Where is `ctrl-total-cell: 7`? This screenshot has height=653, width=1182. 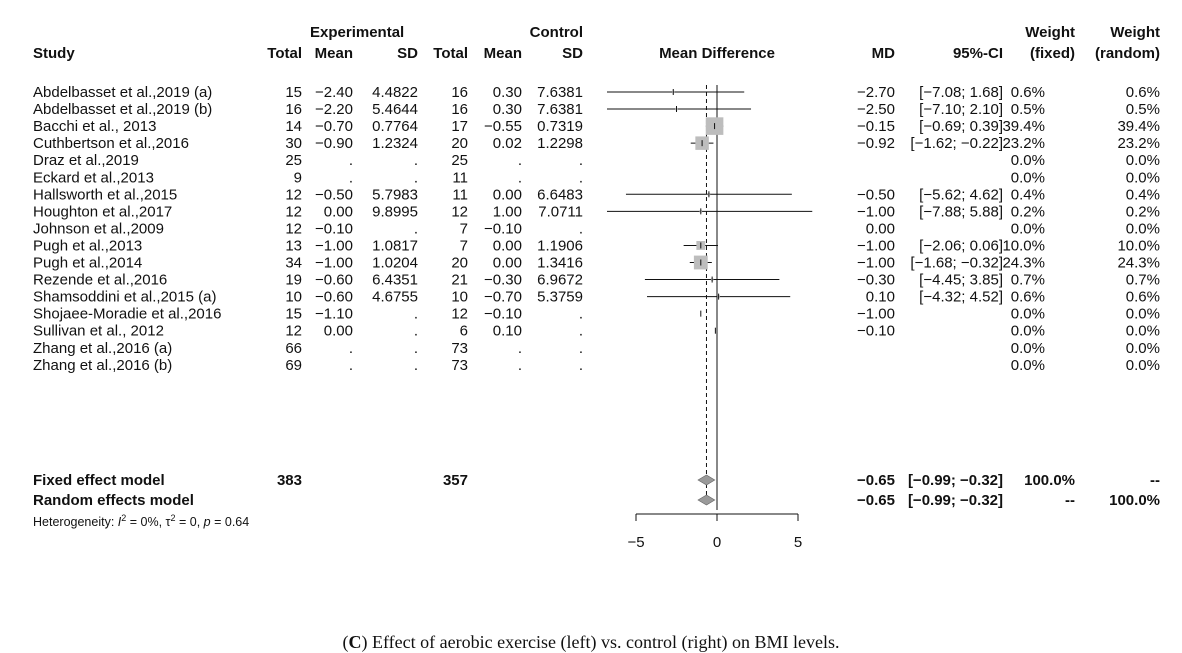
ctrl-total-cell: 7 is located at coordinates (464, 245).